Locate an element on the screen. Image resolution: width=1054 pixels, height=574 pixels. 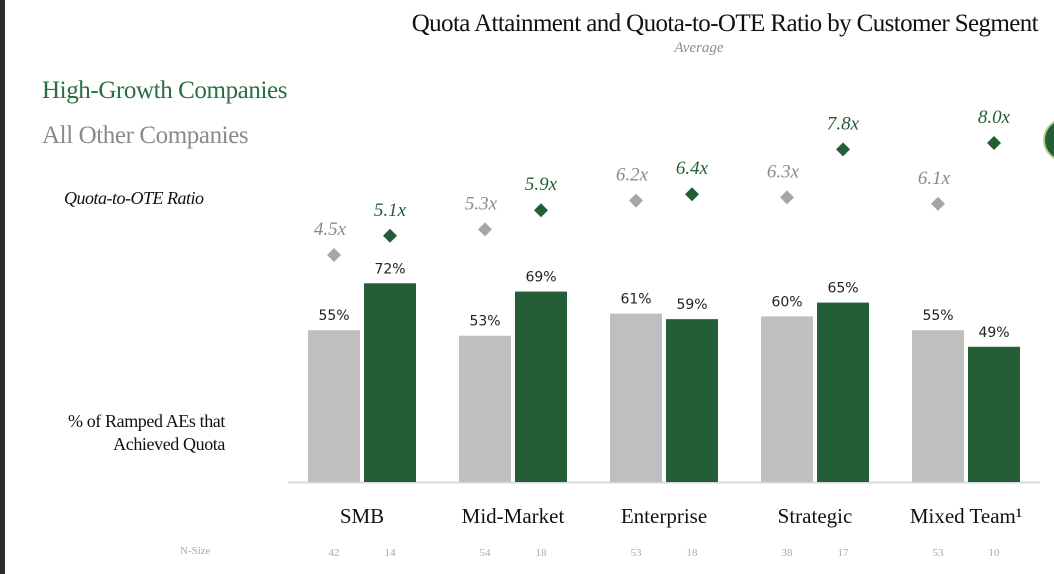
bar-value-label: 53% is located at coordinates (484, 322).